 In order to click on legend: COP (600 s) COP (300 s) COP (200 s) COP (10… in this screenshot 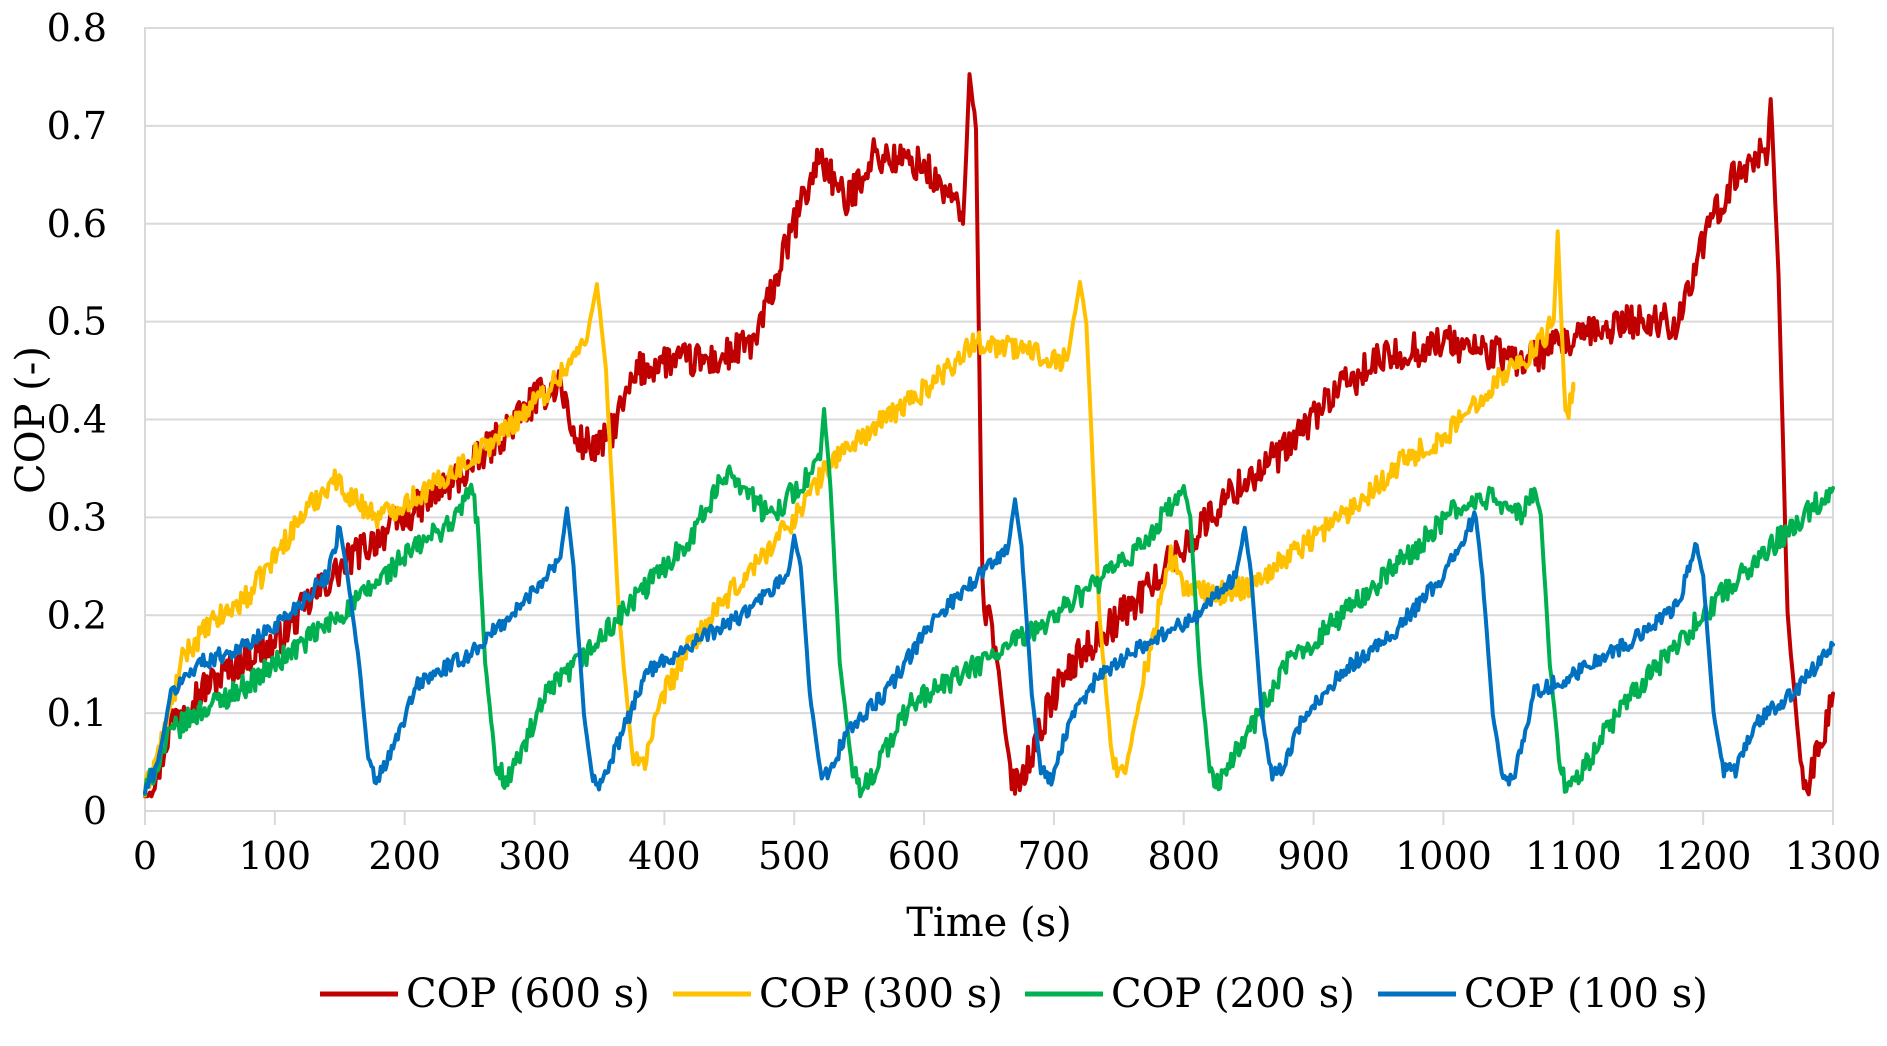, I will do `click(1014, 994)`.